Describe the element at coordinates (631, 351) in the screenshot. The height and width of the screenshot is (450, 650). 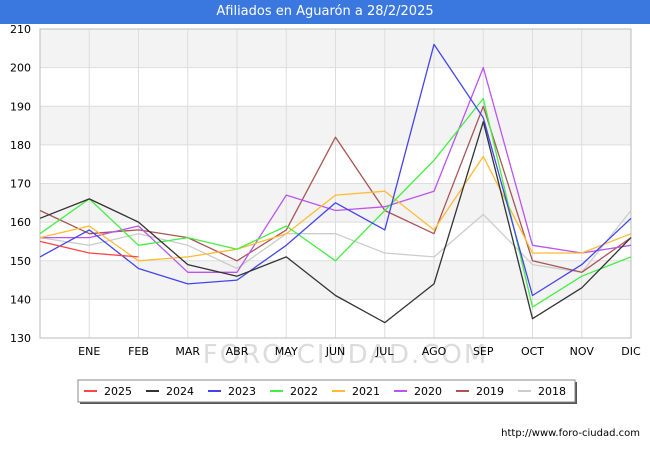
I see `x-tick-label: DIC` at that location.